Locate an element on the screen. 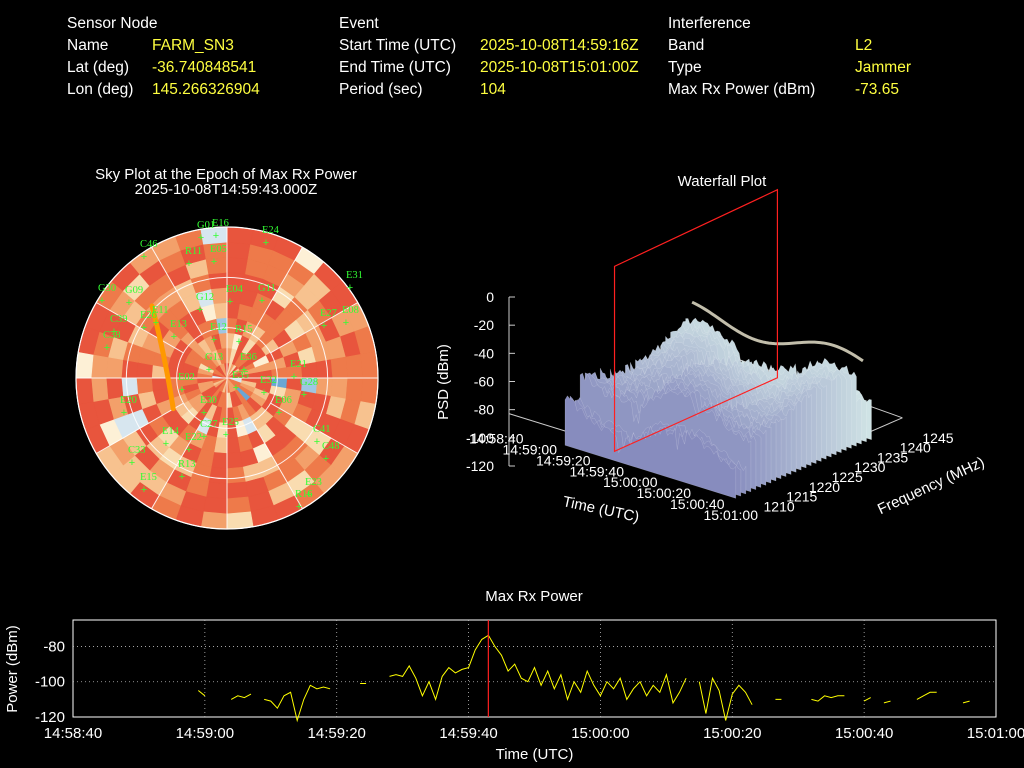  power-grid is located at coordinates (534, 668).